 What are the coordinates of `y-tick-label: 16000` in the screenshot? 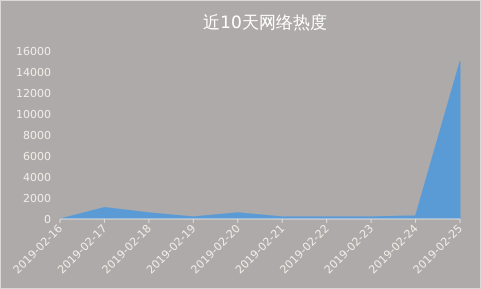 It's located at (33, 51).